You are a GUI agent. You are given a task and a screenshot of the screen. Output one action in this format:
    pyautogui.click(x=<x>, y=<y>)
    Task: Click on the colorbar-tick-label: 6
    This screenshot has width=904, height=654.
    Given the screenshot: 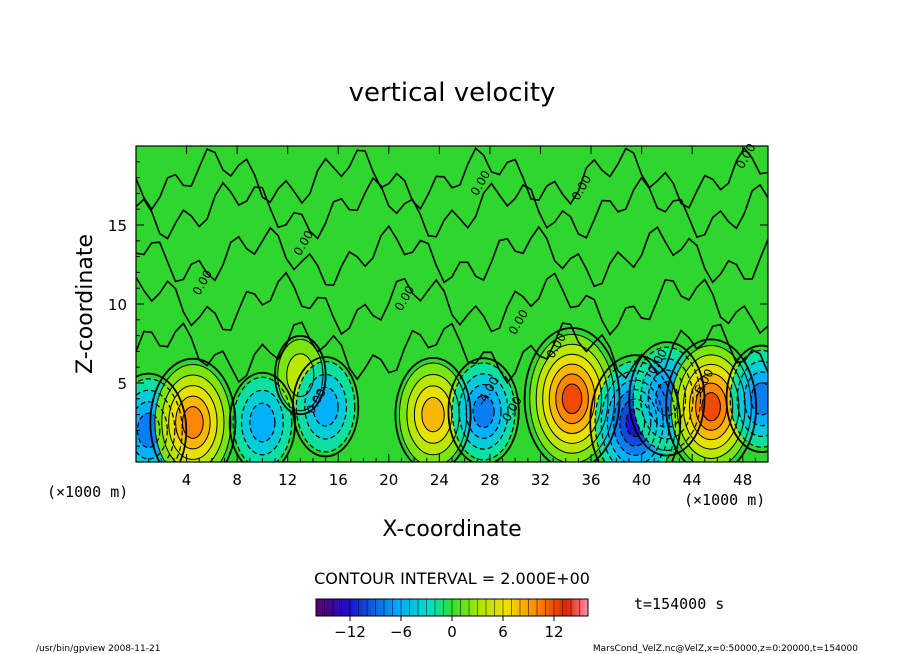 What is the action you would take?
    pyautogui.click(x=503, y=632)
    